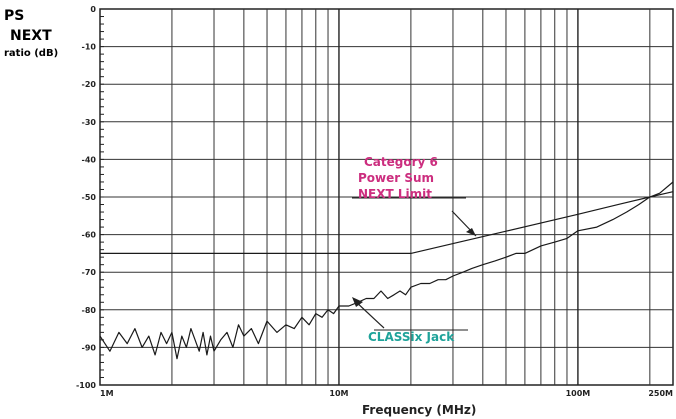  What do you see at coordinates (31, 36) in the screenshot?
I see `y-axis-title-line-2: NEXT` at bounding box center [31, 36].